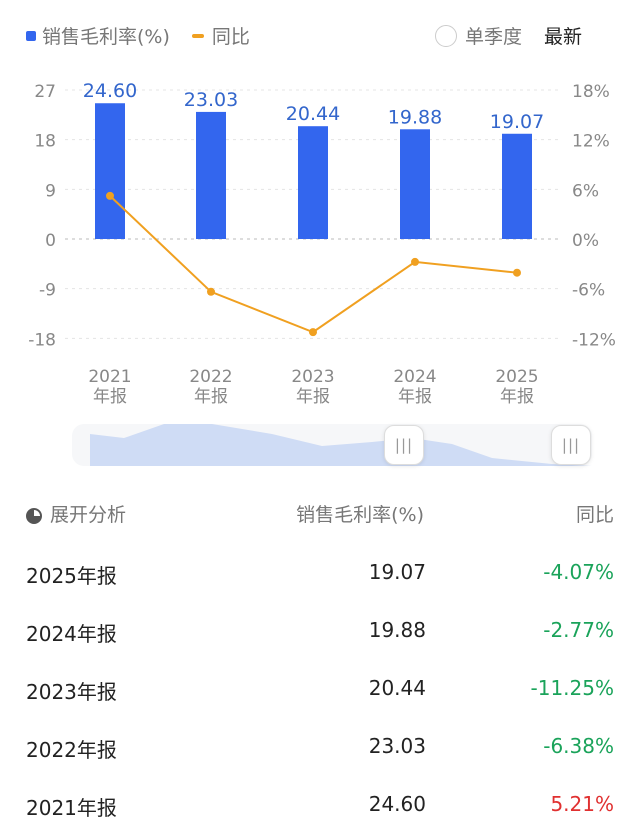  Describe the element at coordinates (210, 377) in the screenshot. I see `x-tick-label: 2022` at that location.